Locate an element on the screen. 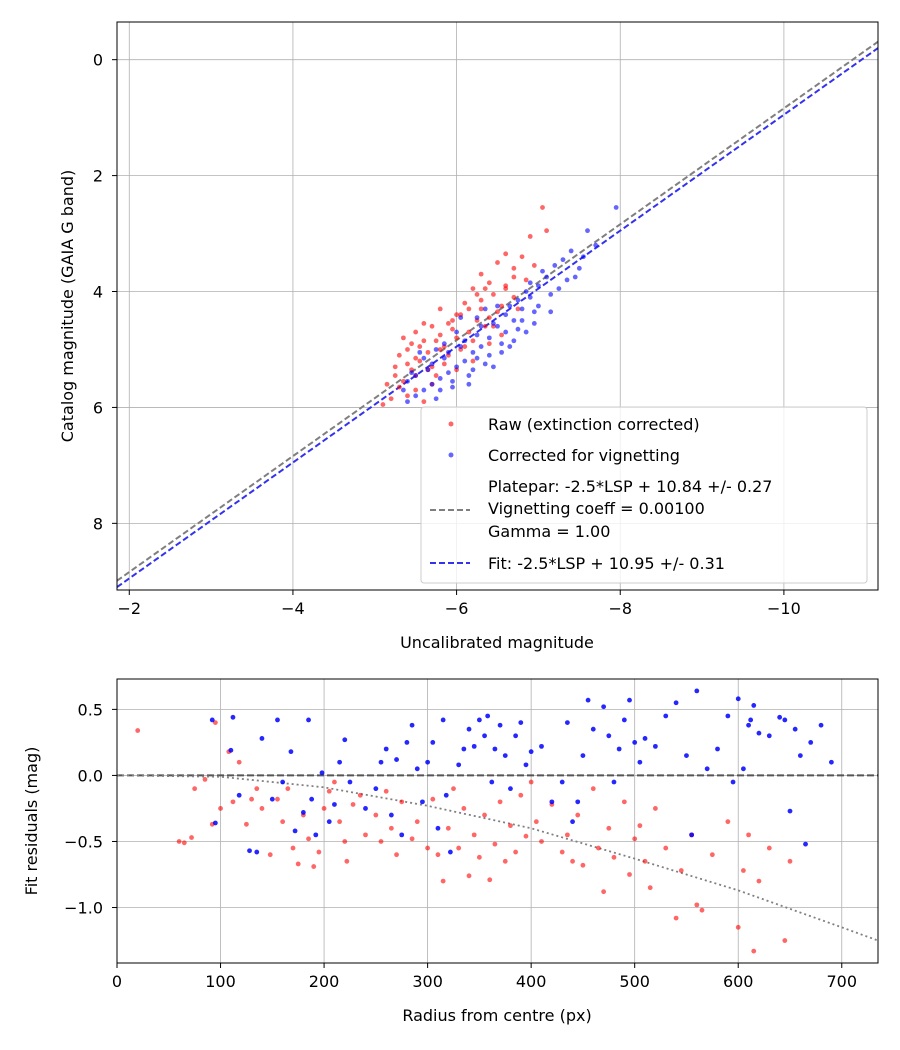 Image resolution: width=900 pixels, height=1050 pixels. legend-platepar-label-line1: Platepar: -2.5*LSP + 10.84 +/- 0.27 is located at coordinates (630, 486).